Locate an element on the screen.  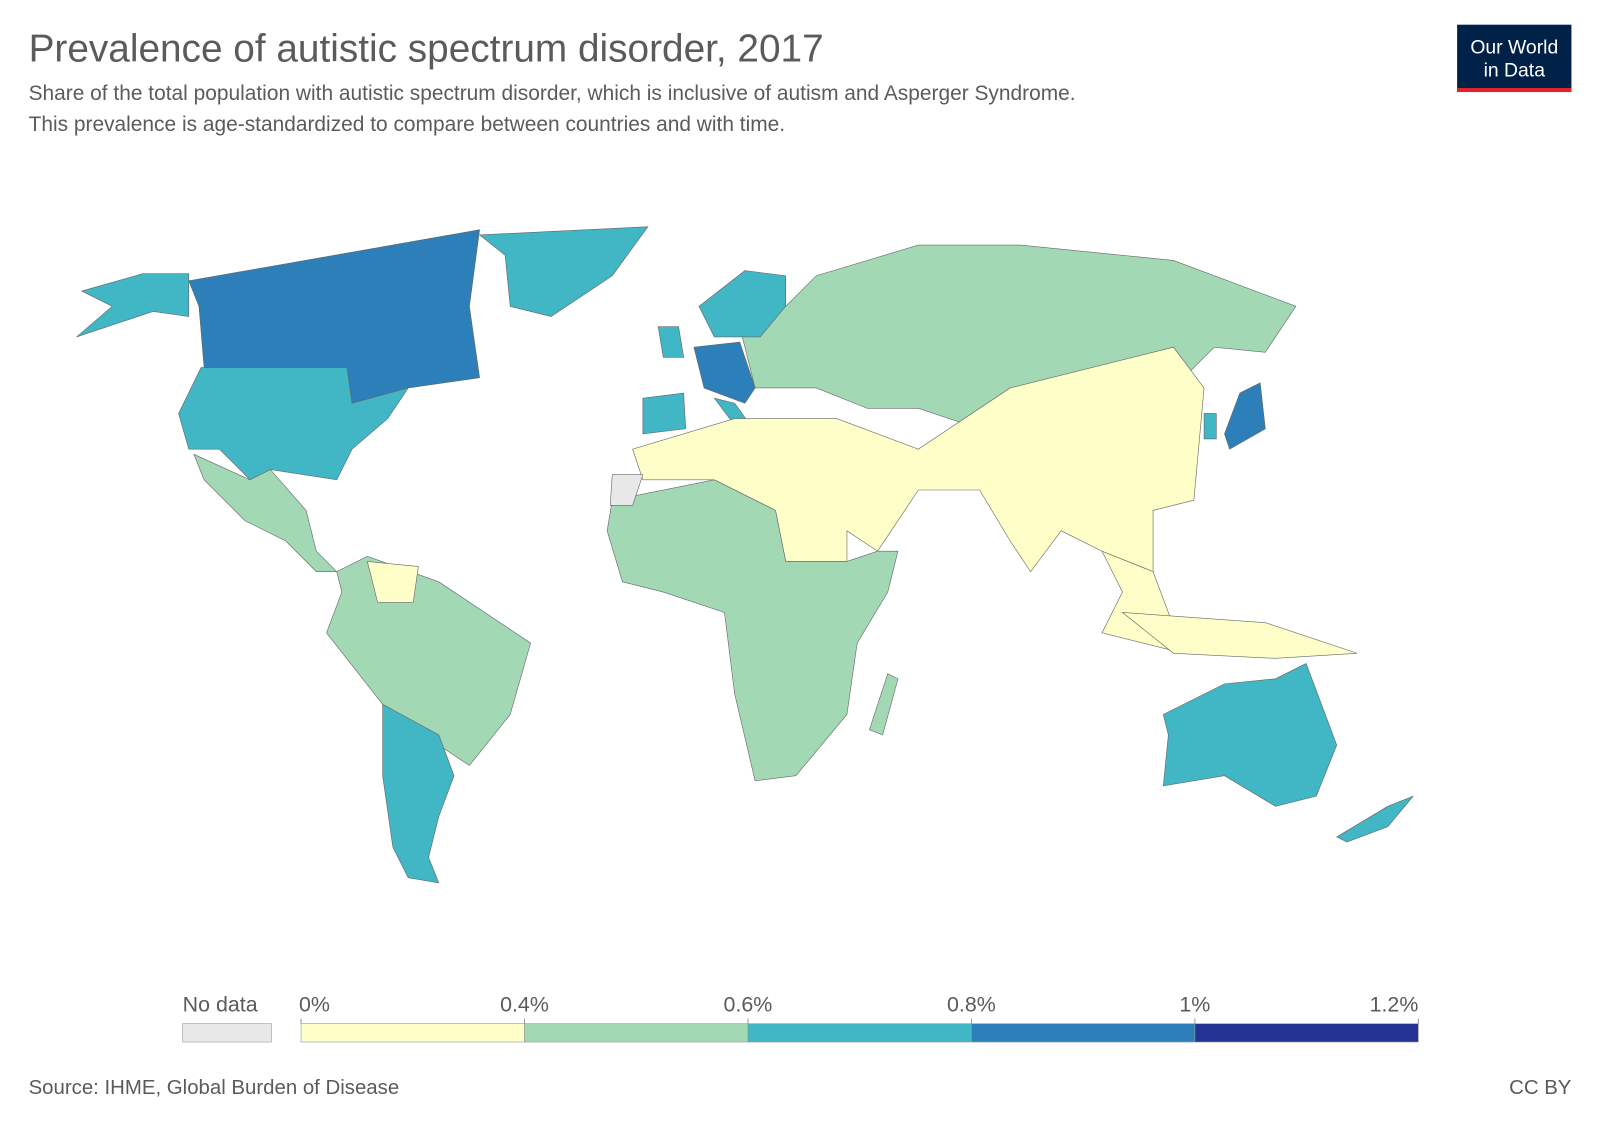
logo-text: Our World is located at coordinates (1514, 47).